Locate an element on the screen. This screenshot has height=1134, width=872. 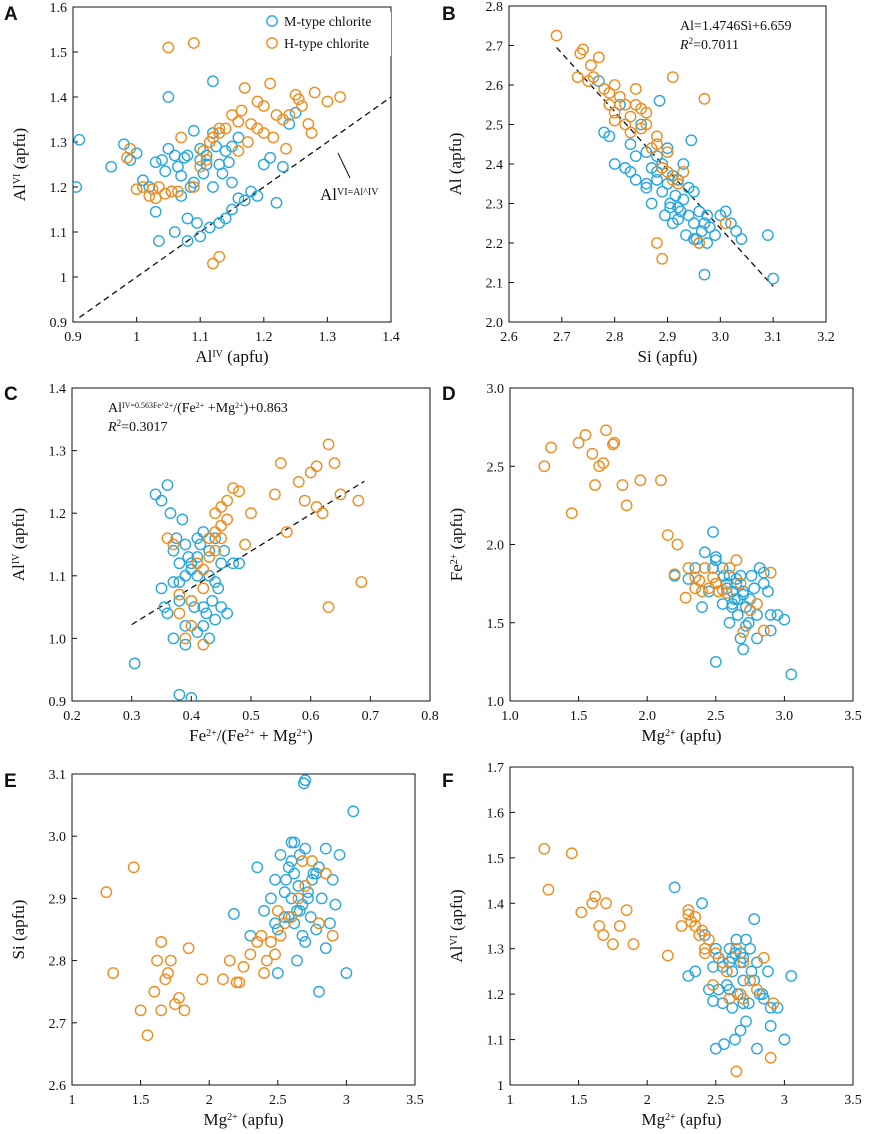
y-tick-label: 1.3 is located at coordinates (496, 950).